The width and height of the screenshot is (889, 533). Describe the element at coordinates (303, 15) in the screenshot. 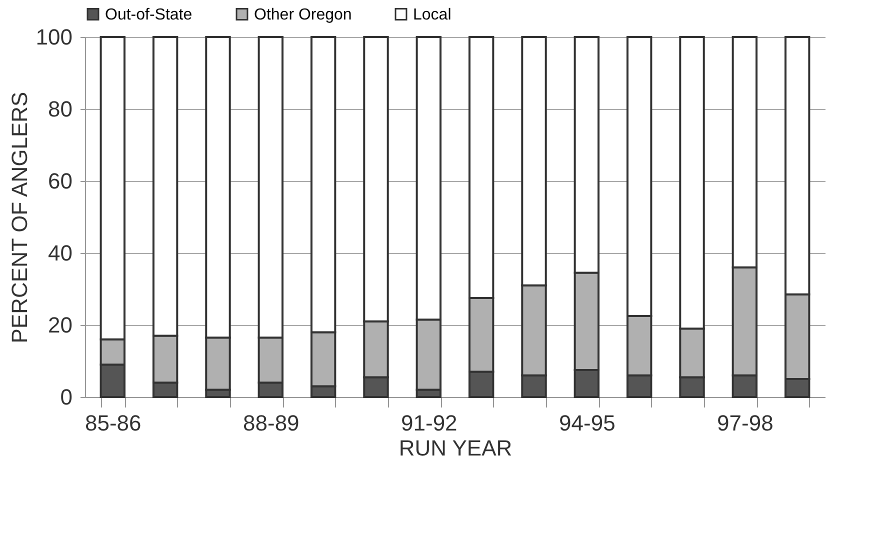

I see `legend-label: Other Oregon` at that location.